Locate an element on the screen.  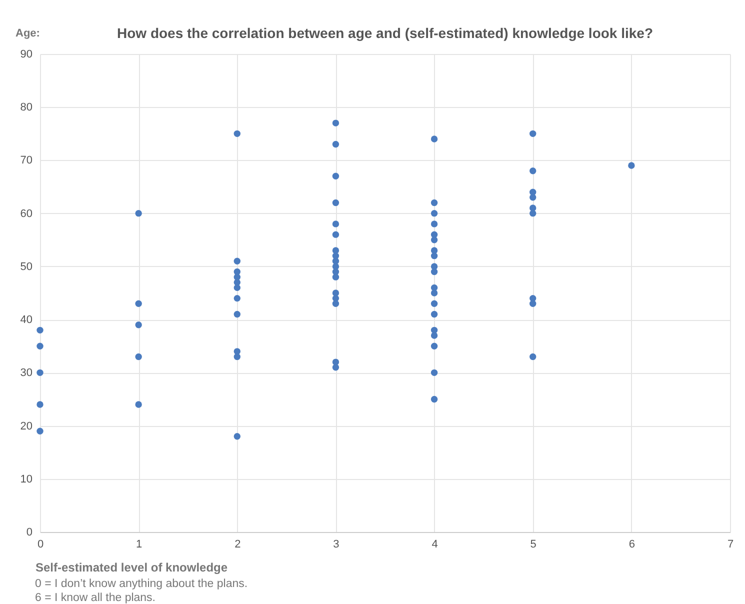
x-tick-label: 3 is located at coordinates (336, 544).